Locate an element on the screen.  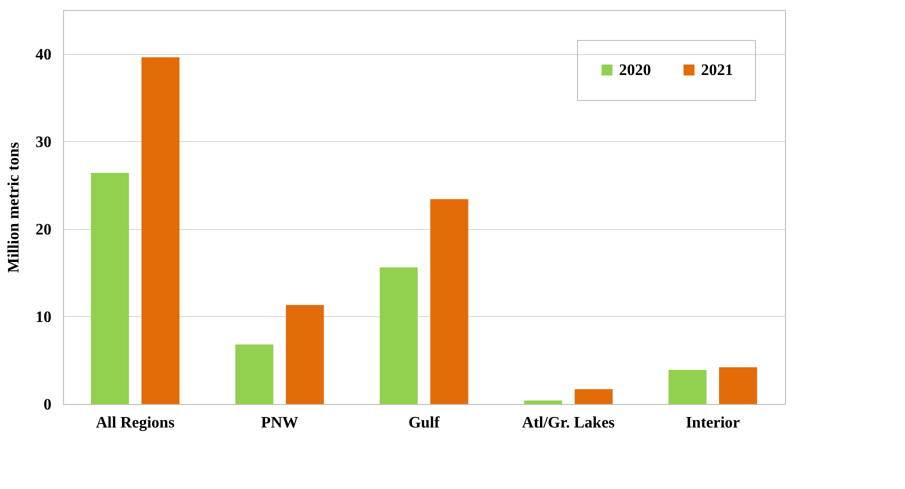
y-tick-label: 0 is located at coordinates (48, 405).